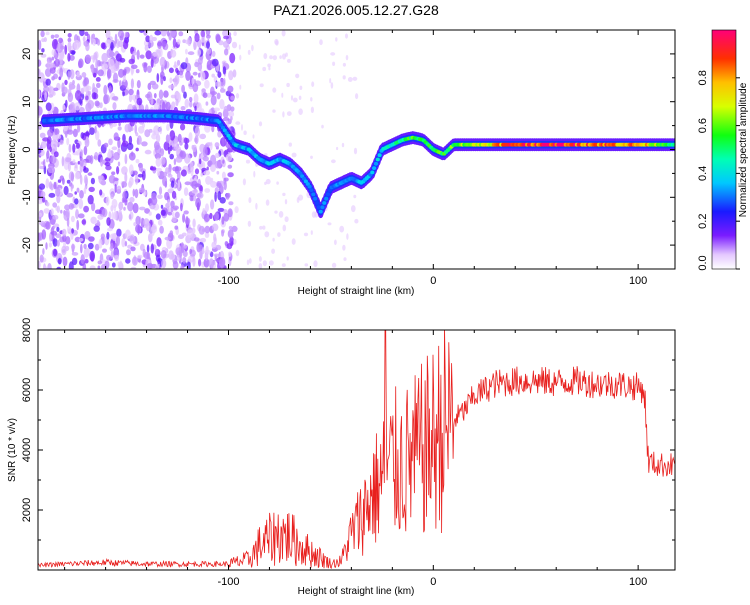 This screenshot has width=750, height=605. Describe the element at coordinates (27, 54) in the screenshot. I see `y-tick-label: 20` at that location.